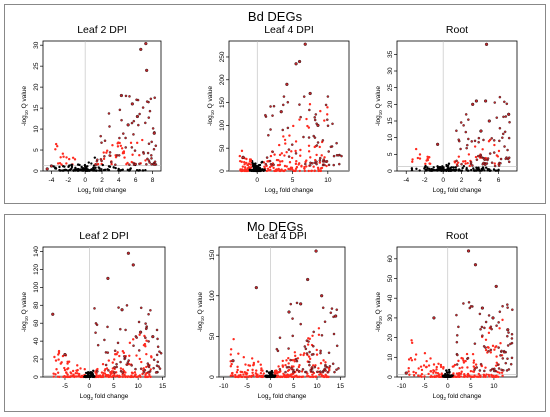  I want to click on data-points, so click(290, 107).